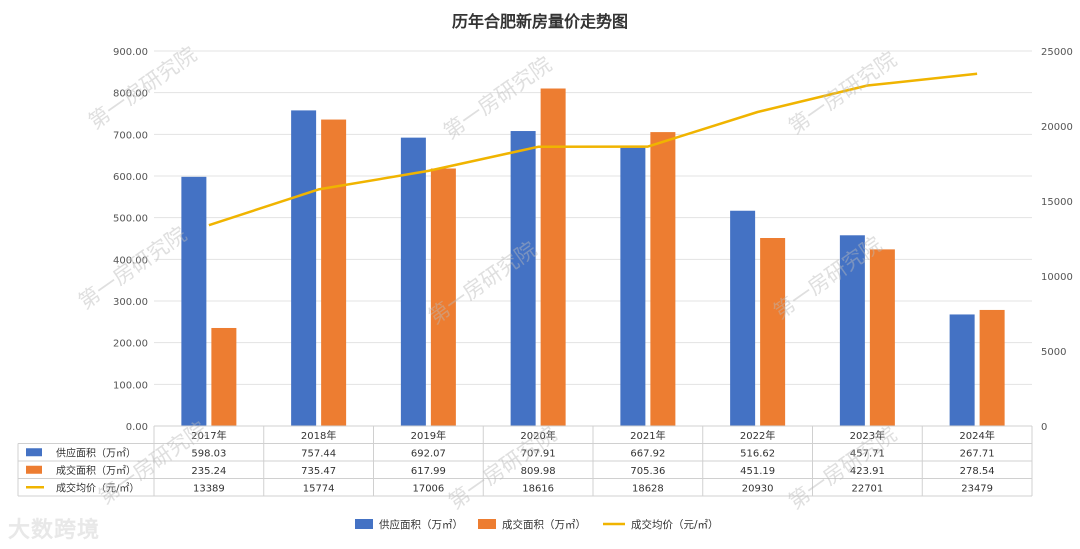  I want to click on table-cell: 278.54, so click(977, 471).